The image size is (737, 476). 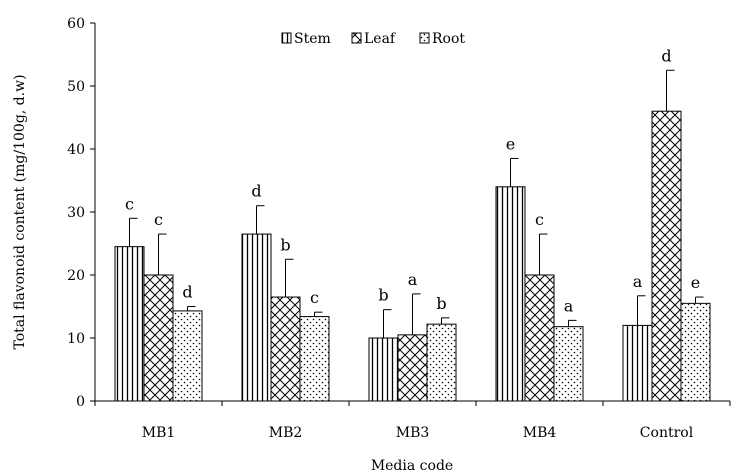 What do you see at coordinates (441, 303) in the screenshot?
I see `significance-label-root: b` at bounding box center [441, 303].